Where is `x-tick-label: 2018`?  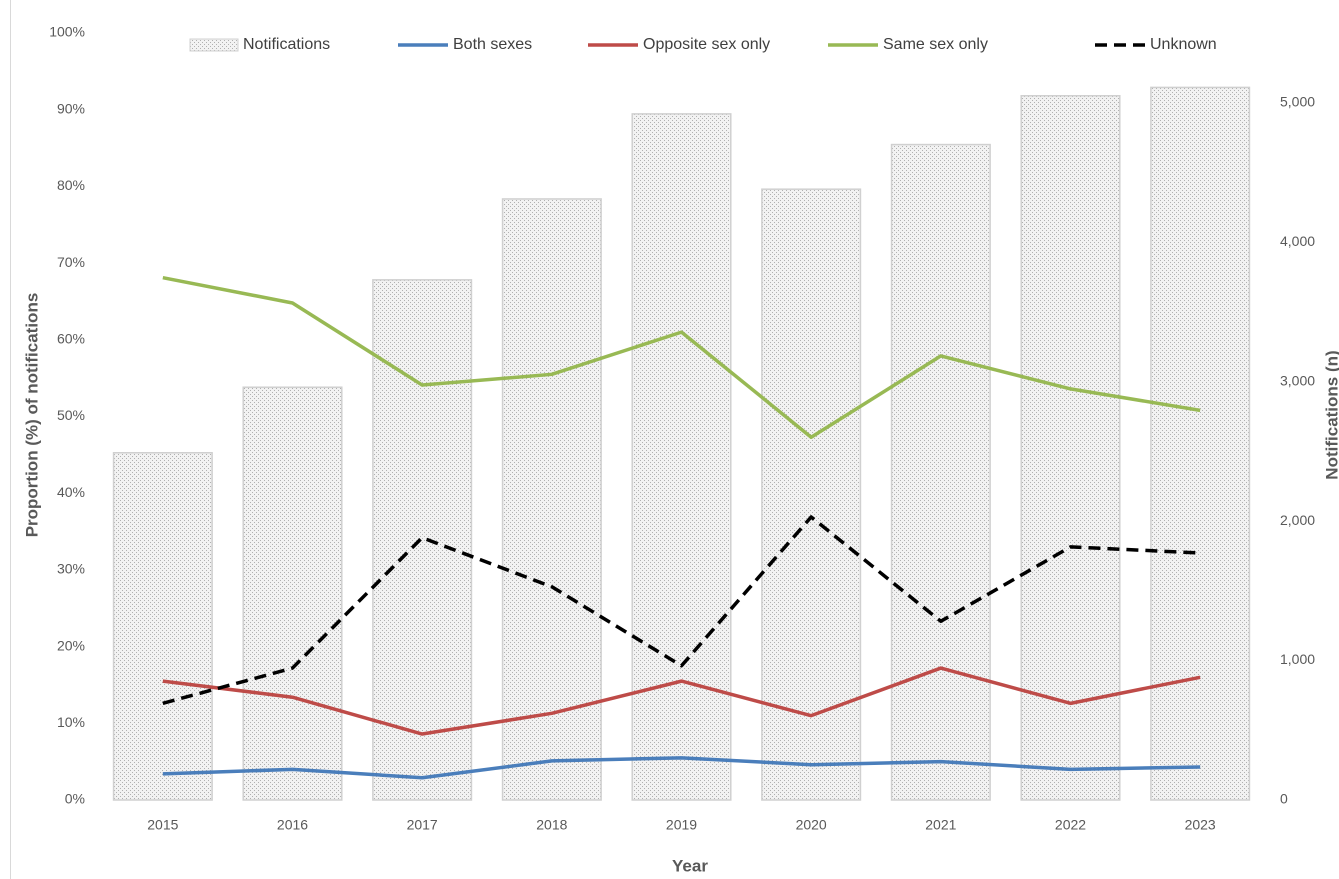
x-tick-label: 2018 is located at coordinates (551, 825).